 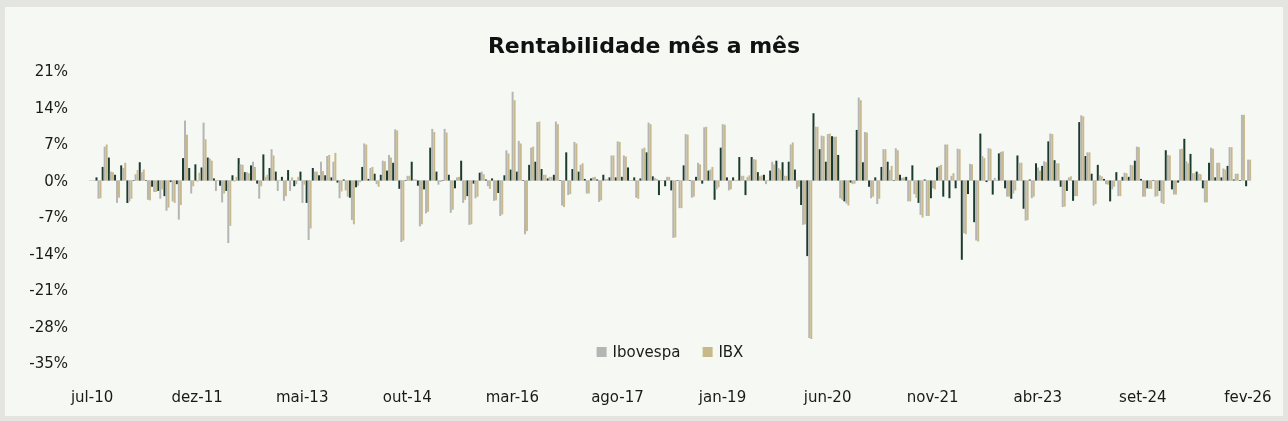 What do you see at coordinates (722, 396) in the screenshot?
I see `x-tick-label: jan-19` at bounding box center [722, 396].